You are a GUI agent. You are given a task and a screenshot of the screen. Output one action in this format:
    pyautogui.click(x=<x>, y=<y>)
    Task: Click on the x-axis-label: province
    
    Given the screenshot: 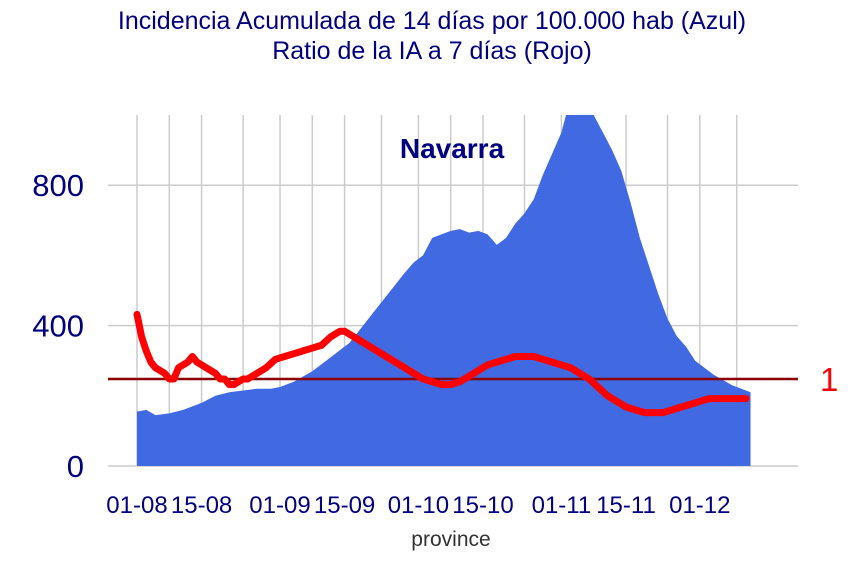 What is the action you would take?
    pyautogui.click(x=450, y=539)
    